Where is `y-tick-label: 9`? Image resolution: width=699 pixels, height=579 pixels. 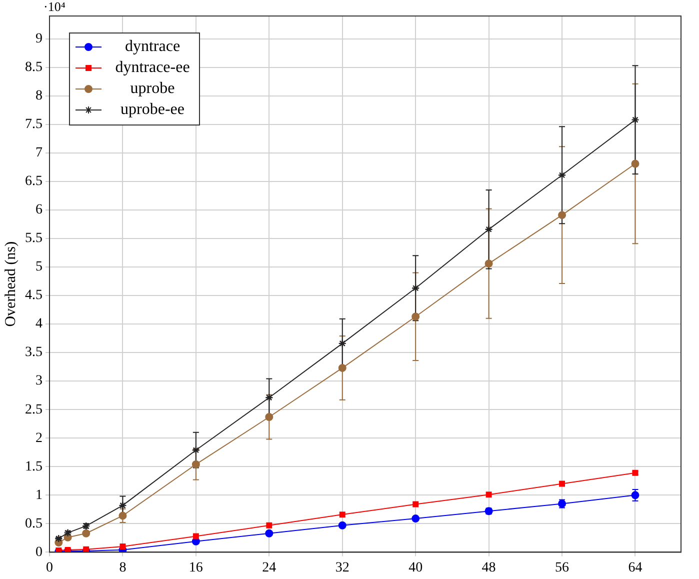 y-tick-label: 9 is located at coordinates (39, 38).